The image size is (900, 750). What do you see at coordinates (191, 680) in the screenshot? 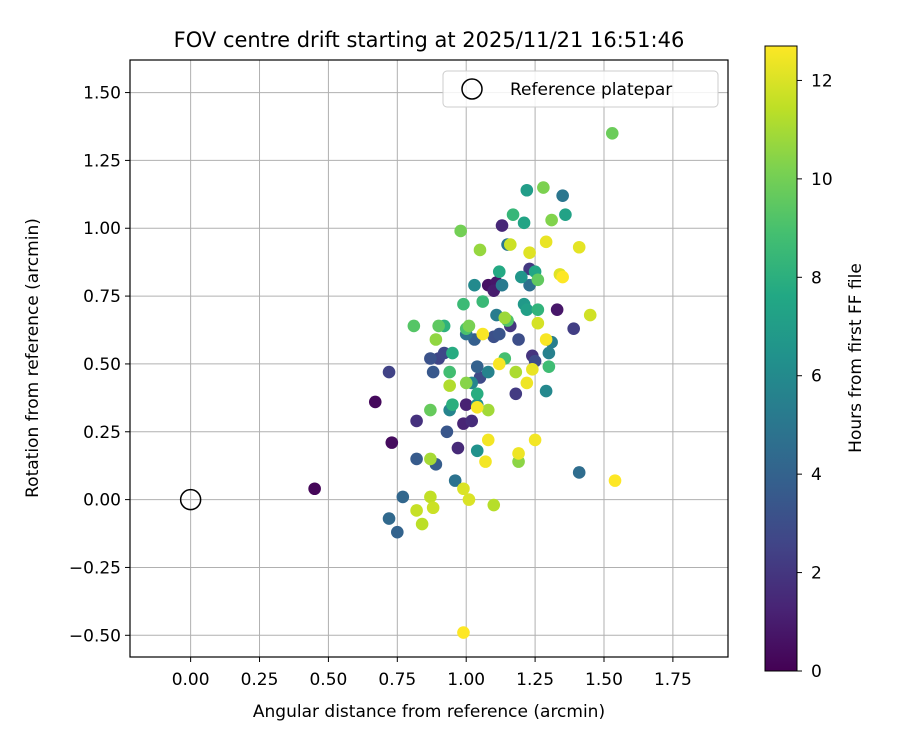
I see `x-tick-label: 0.00` at bounding box center [191, 680].